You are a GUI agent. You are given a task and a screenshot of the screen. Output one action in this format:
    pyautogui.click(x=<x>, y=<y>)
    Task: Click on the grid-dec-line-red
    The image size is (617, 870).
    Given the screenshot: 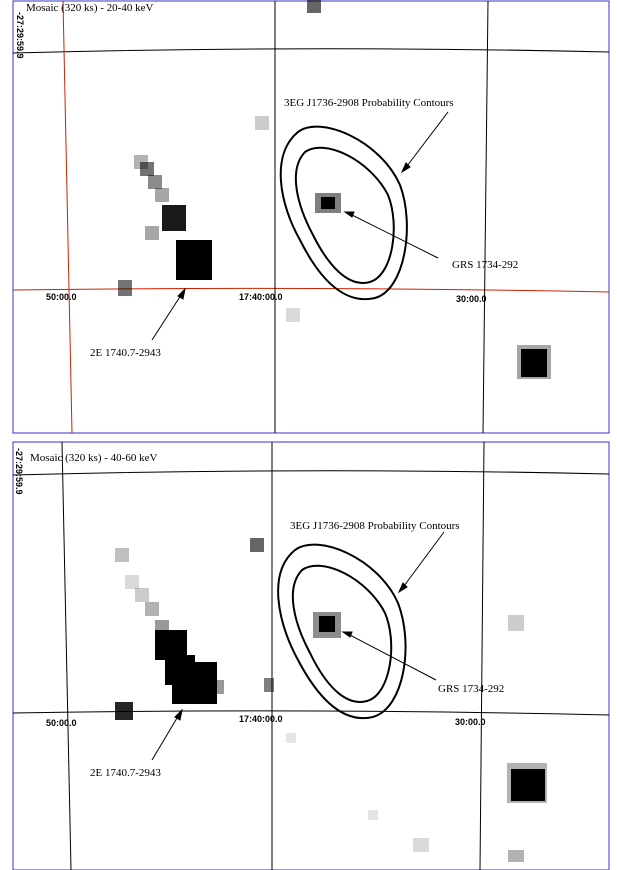 What is the action you would take?
    pyautogui.click(x=311, y=290)
    